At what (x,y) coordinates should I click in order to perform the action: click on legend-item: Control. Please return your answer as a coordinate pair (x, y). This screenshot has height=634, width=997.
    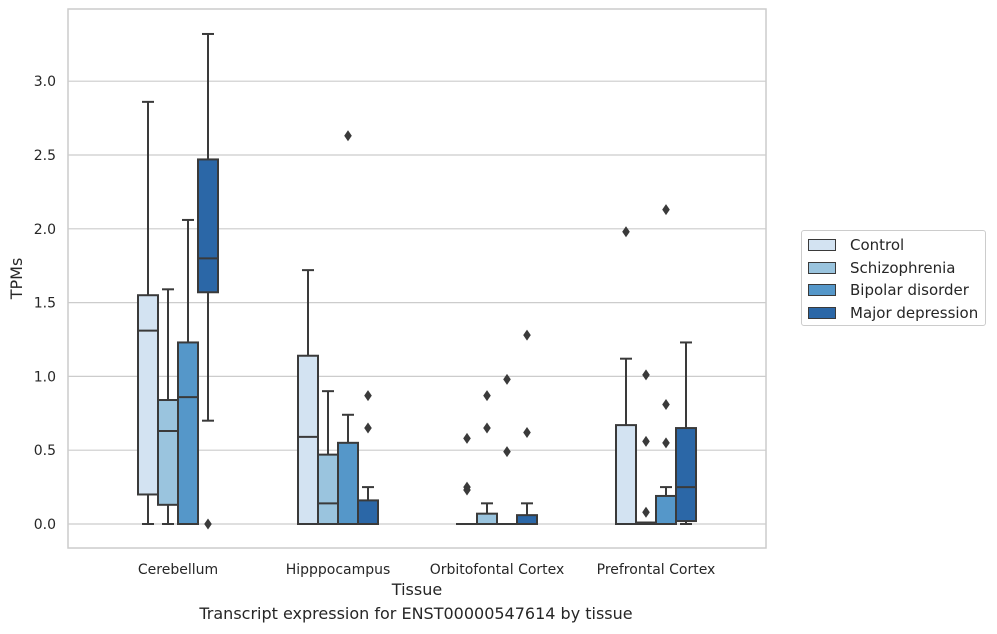
    Looking at the image, I should click on (856, 245).